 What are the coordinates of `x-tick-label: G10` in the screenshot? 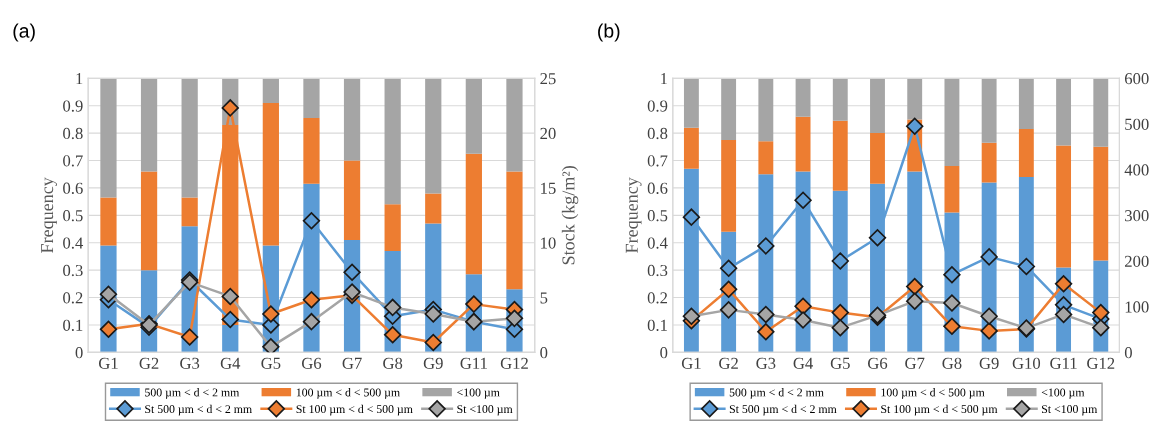 It's located at (1026, 363).